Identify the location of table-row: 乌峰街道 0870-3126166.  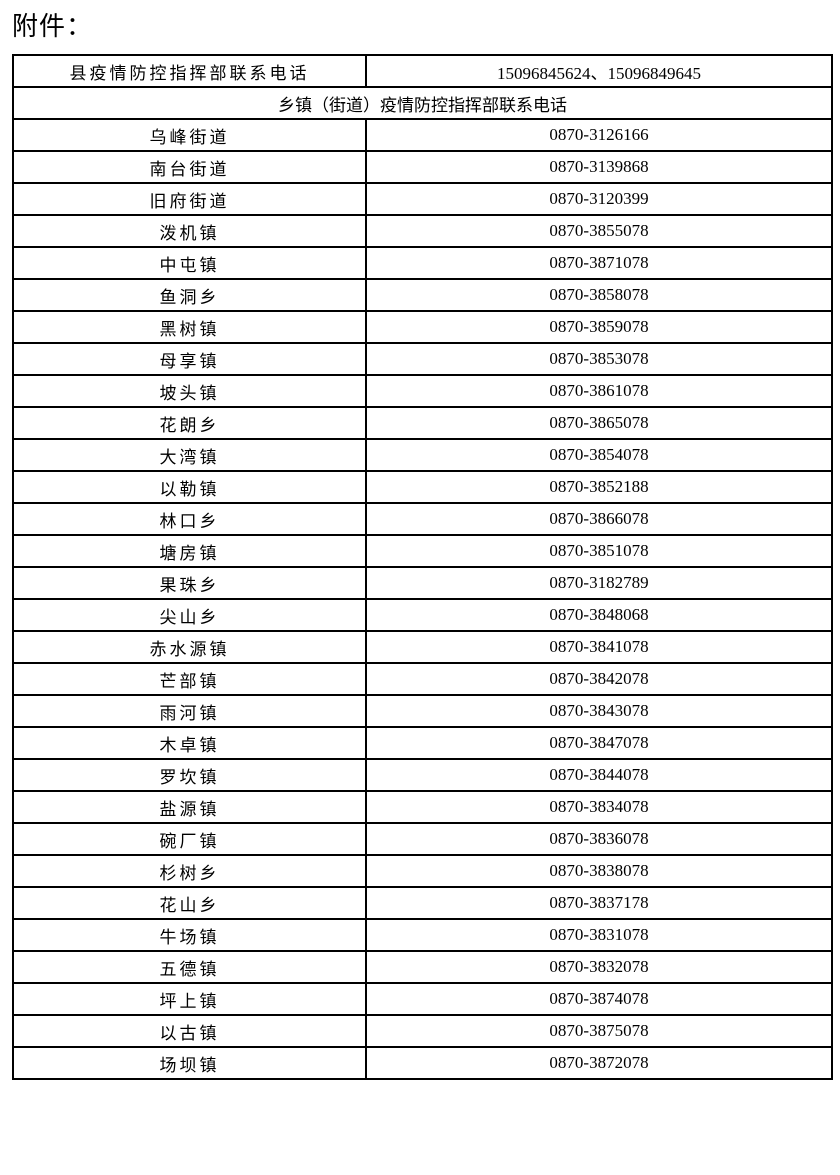
(422, 135).